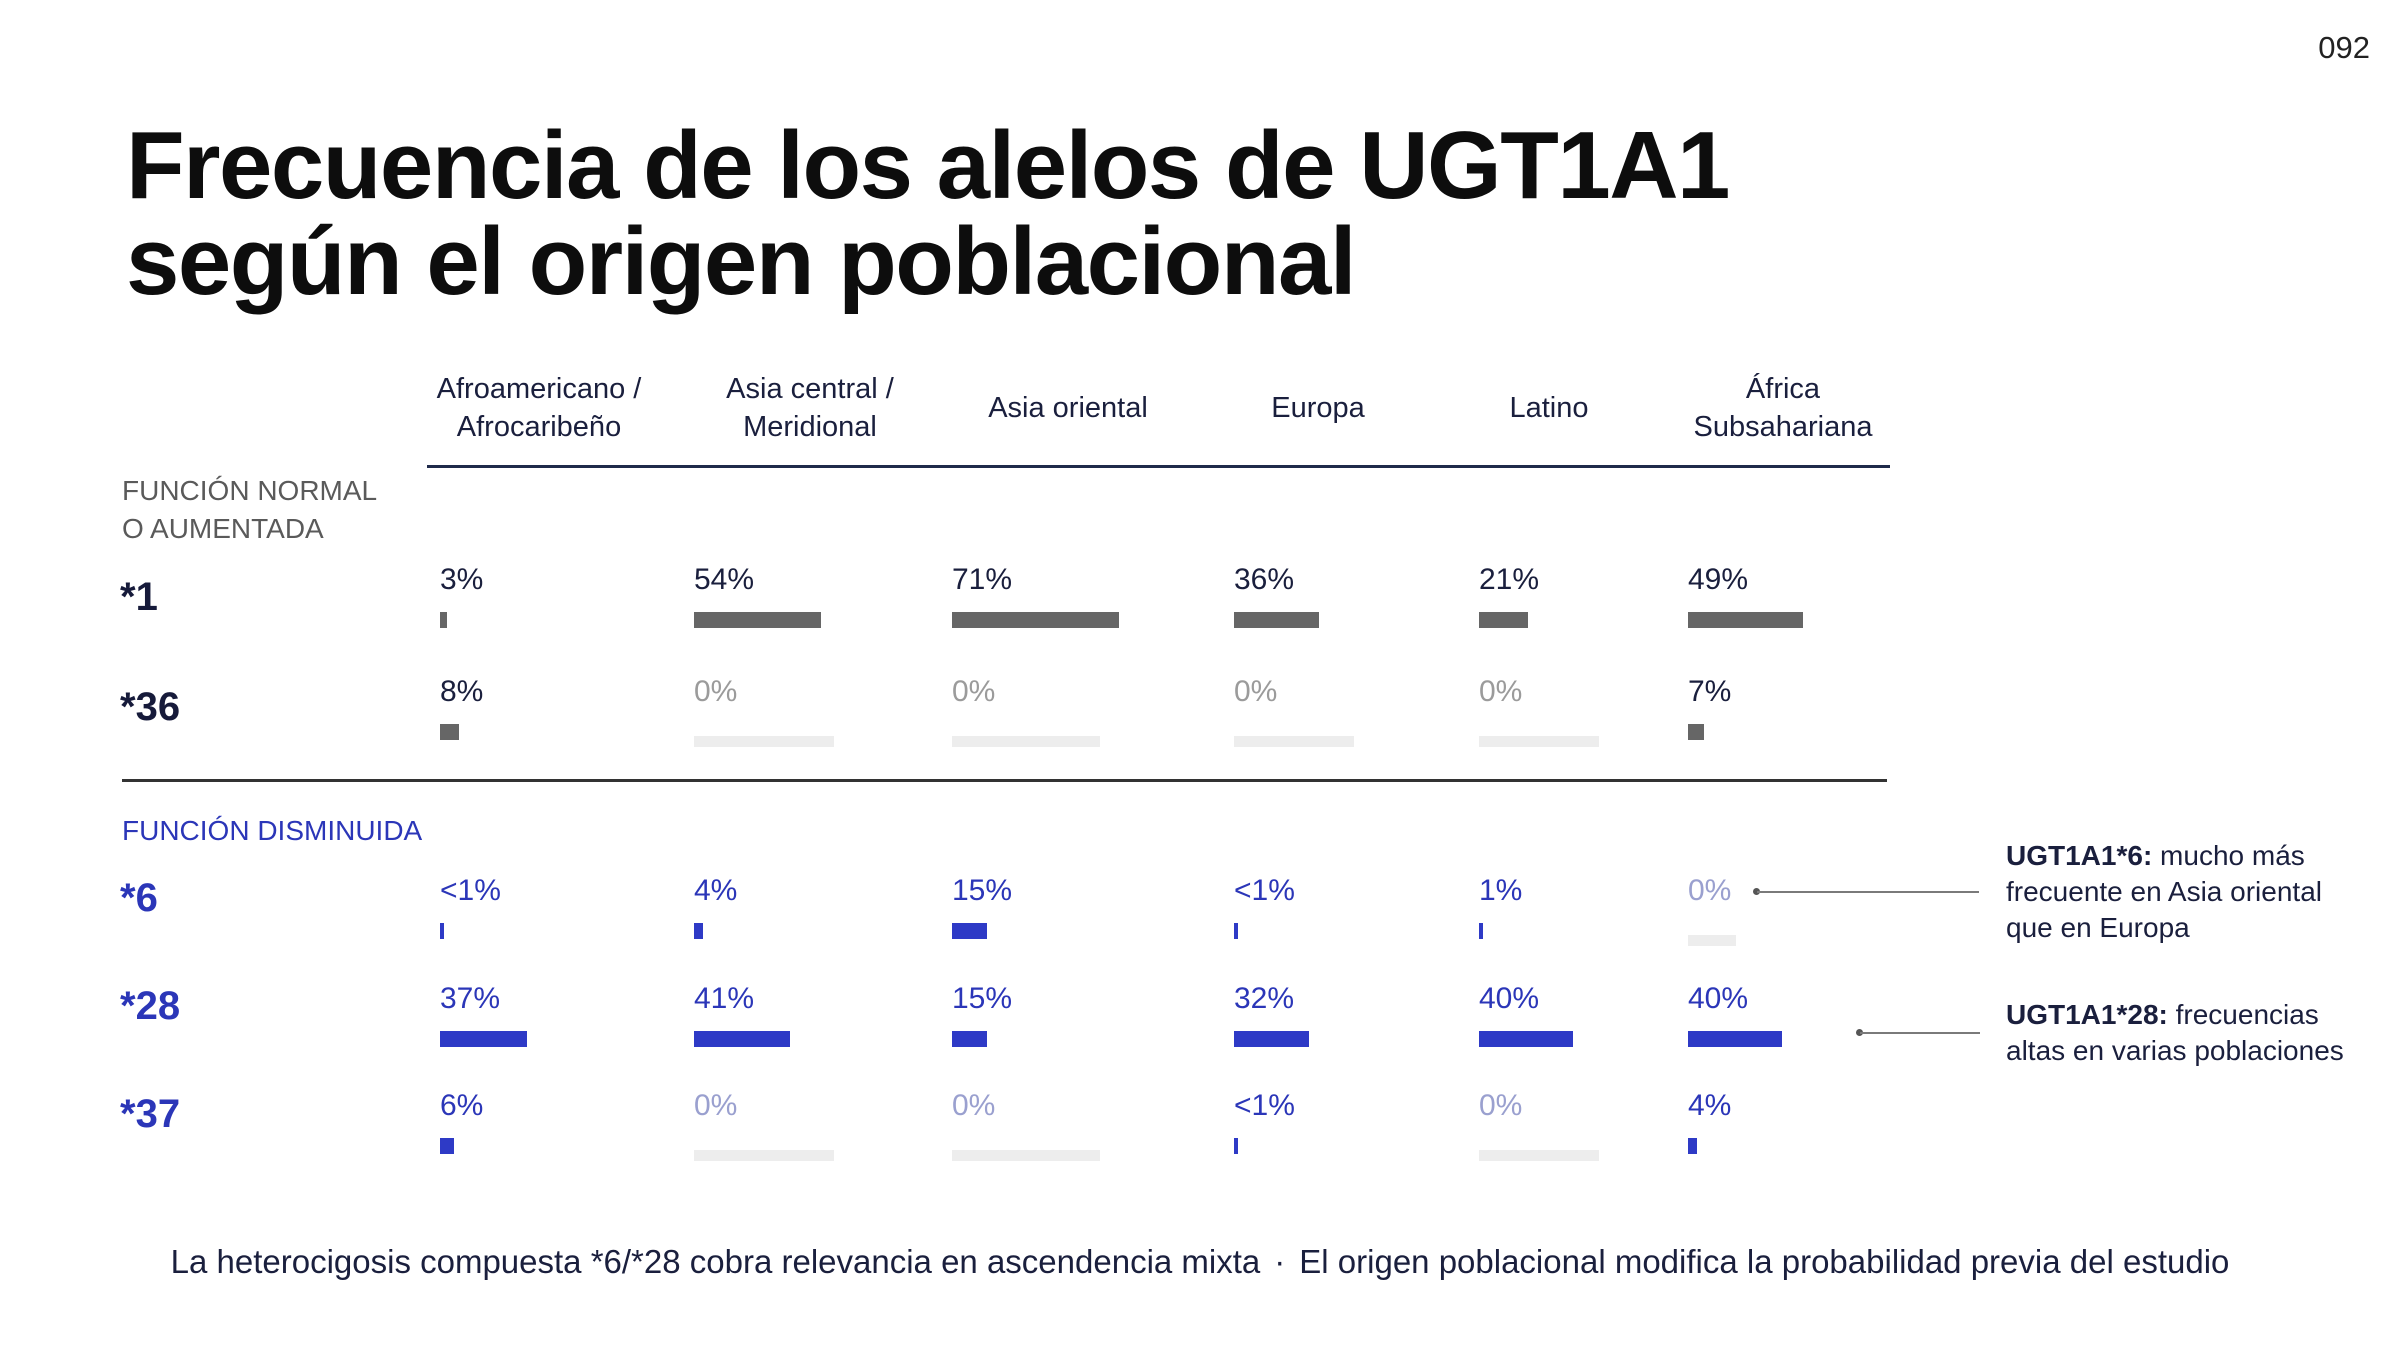  I want to click on section-divider, so click(1004, 780).